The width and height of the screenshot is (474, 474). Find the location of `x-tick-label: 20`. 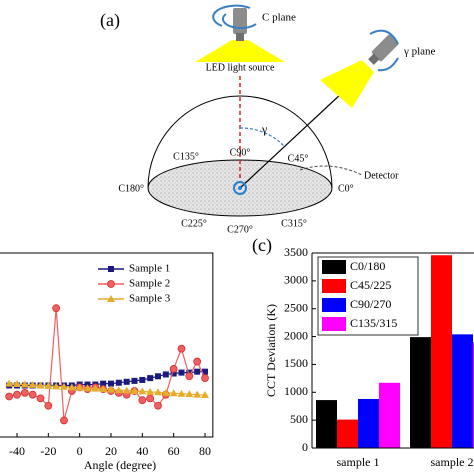

x-tick-label: 20 is located at coordinates (111, 451).